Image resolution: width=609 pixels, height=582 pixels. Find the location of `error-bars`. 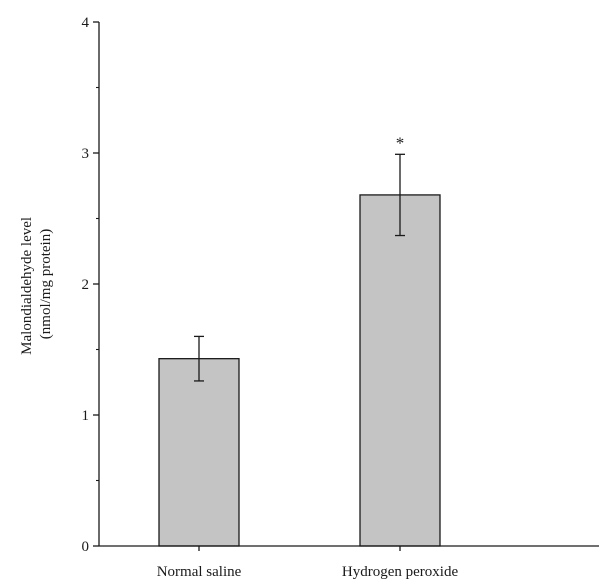

error-bars is located at coordinates (299, 267).